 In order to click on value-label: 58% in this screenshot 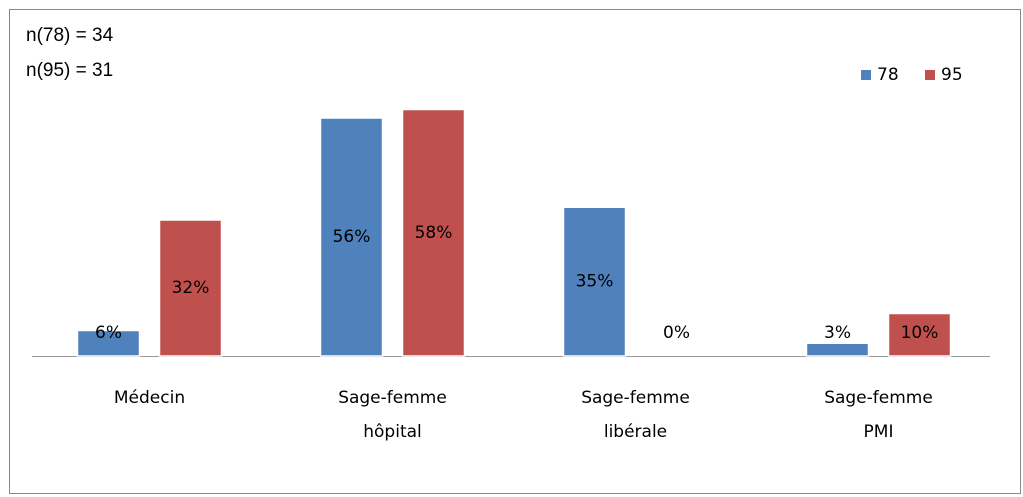, I will do `click(434, 233)`.